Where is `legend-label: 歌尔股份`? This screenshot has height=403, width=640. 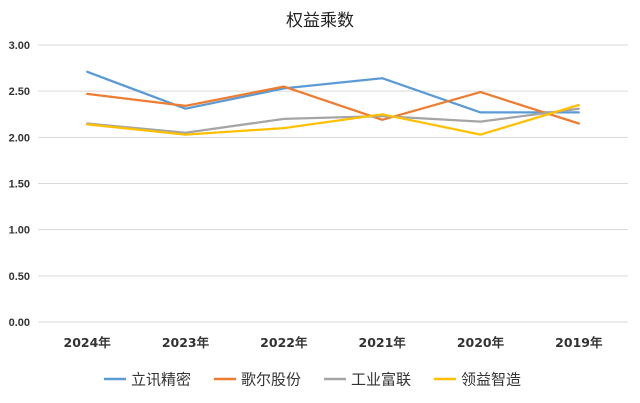
legend-label: 歌尔股份 is located at coordinates (271, 380).